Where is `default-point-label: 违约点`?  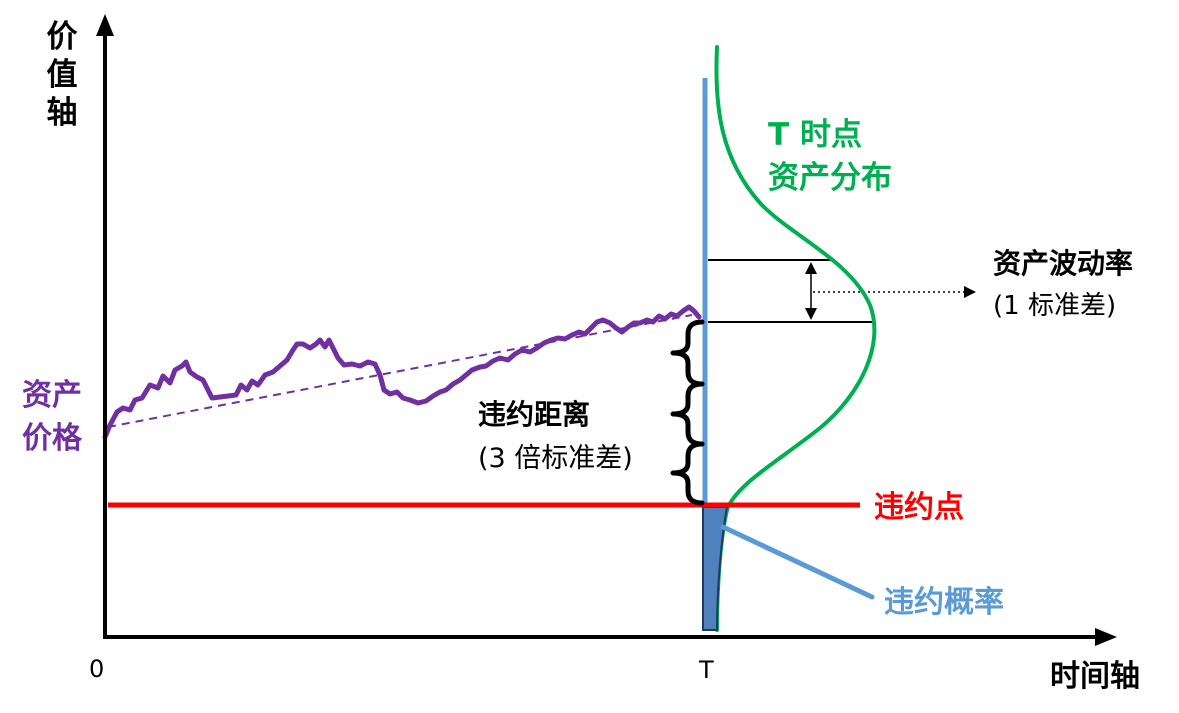
default-point-label: 违约点 is located at coordinates (919, 507).